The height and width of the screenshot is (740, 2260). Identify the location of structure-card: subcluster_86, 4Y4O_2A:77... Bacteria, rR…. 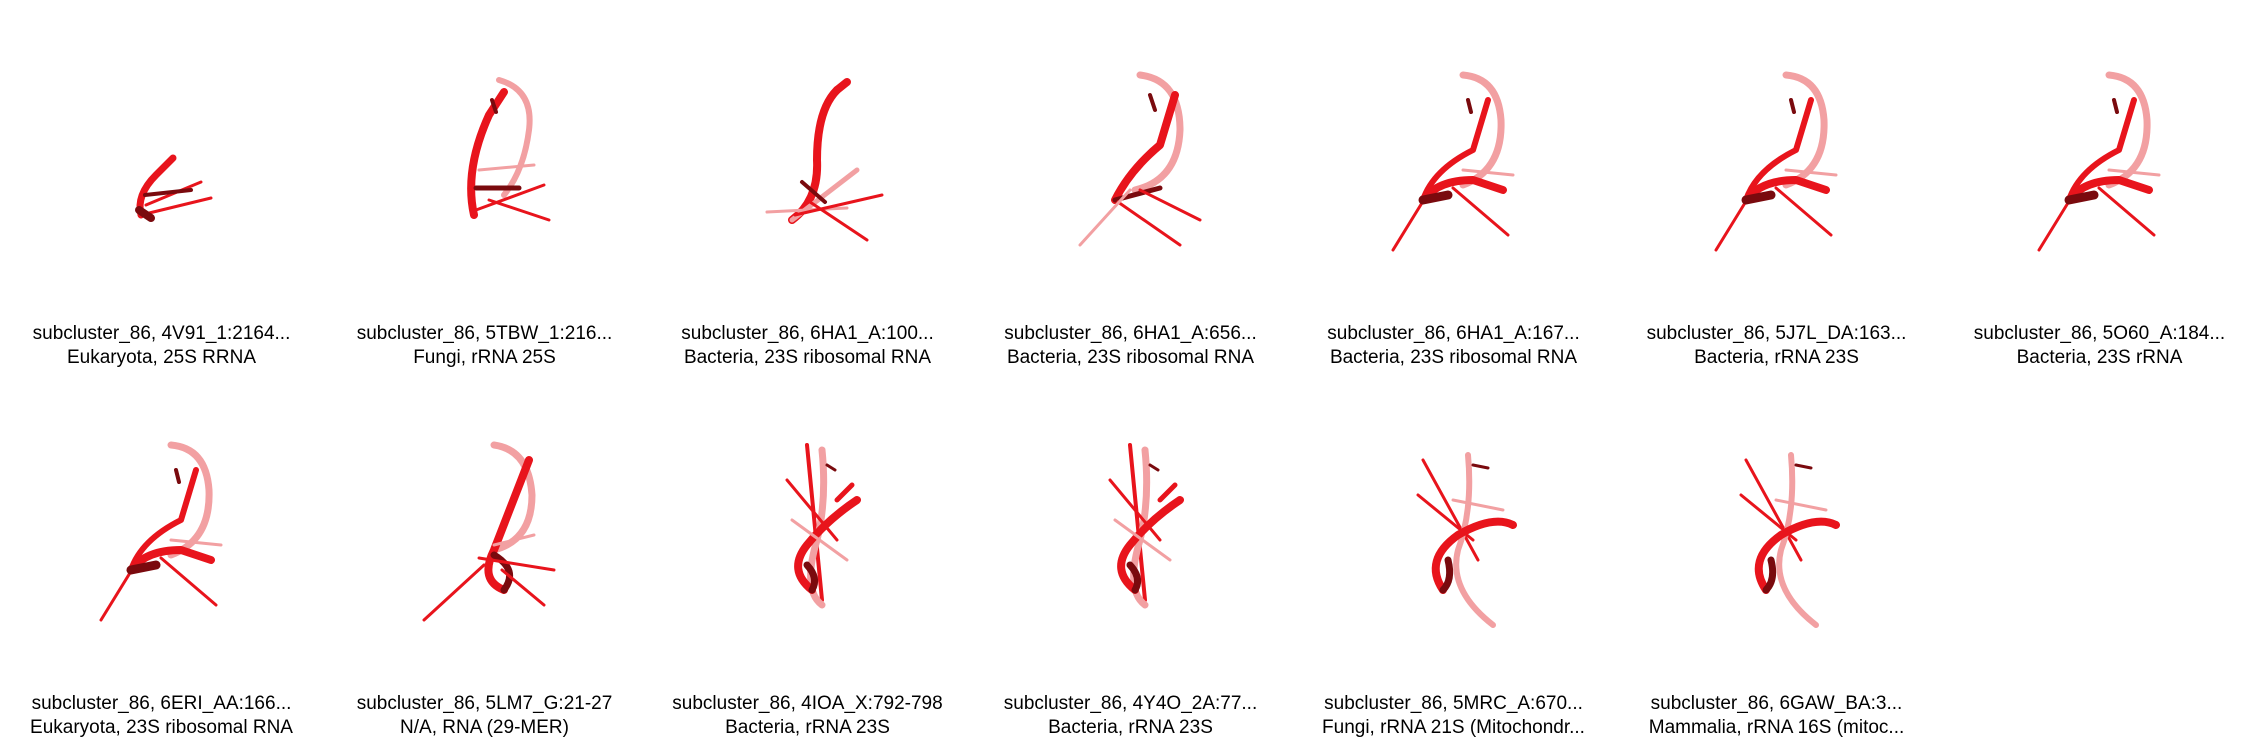
(1130, 555).